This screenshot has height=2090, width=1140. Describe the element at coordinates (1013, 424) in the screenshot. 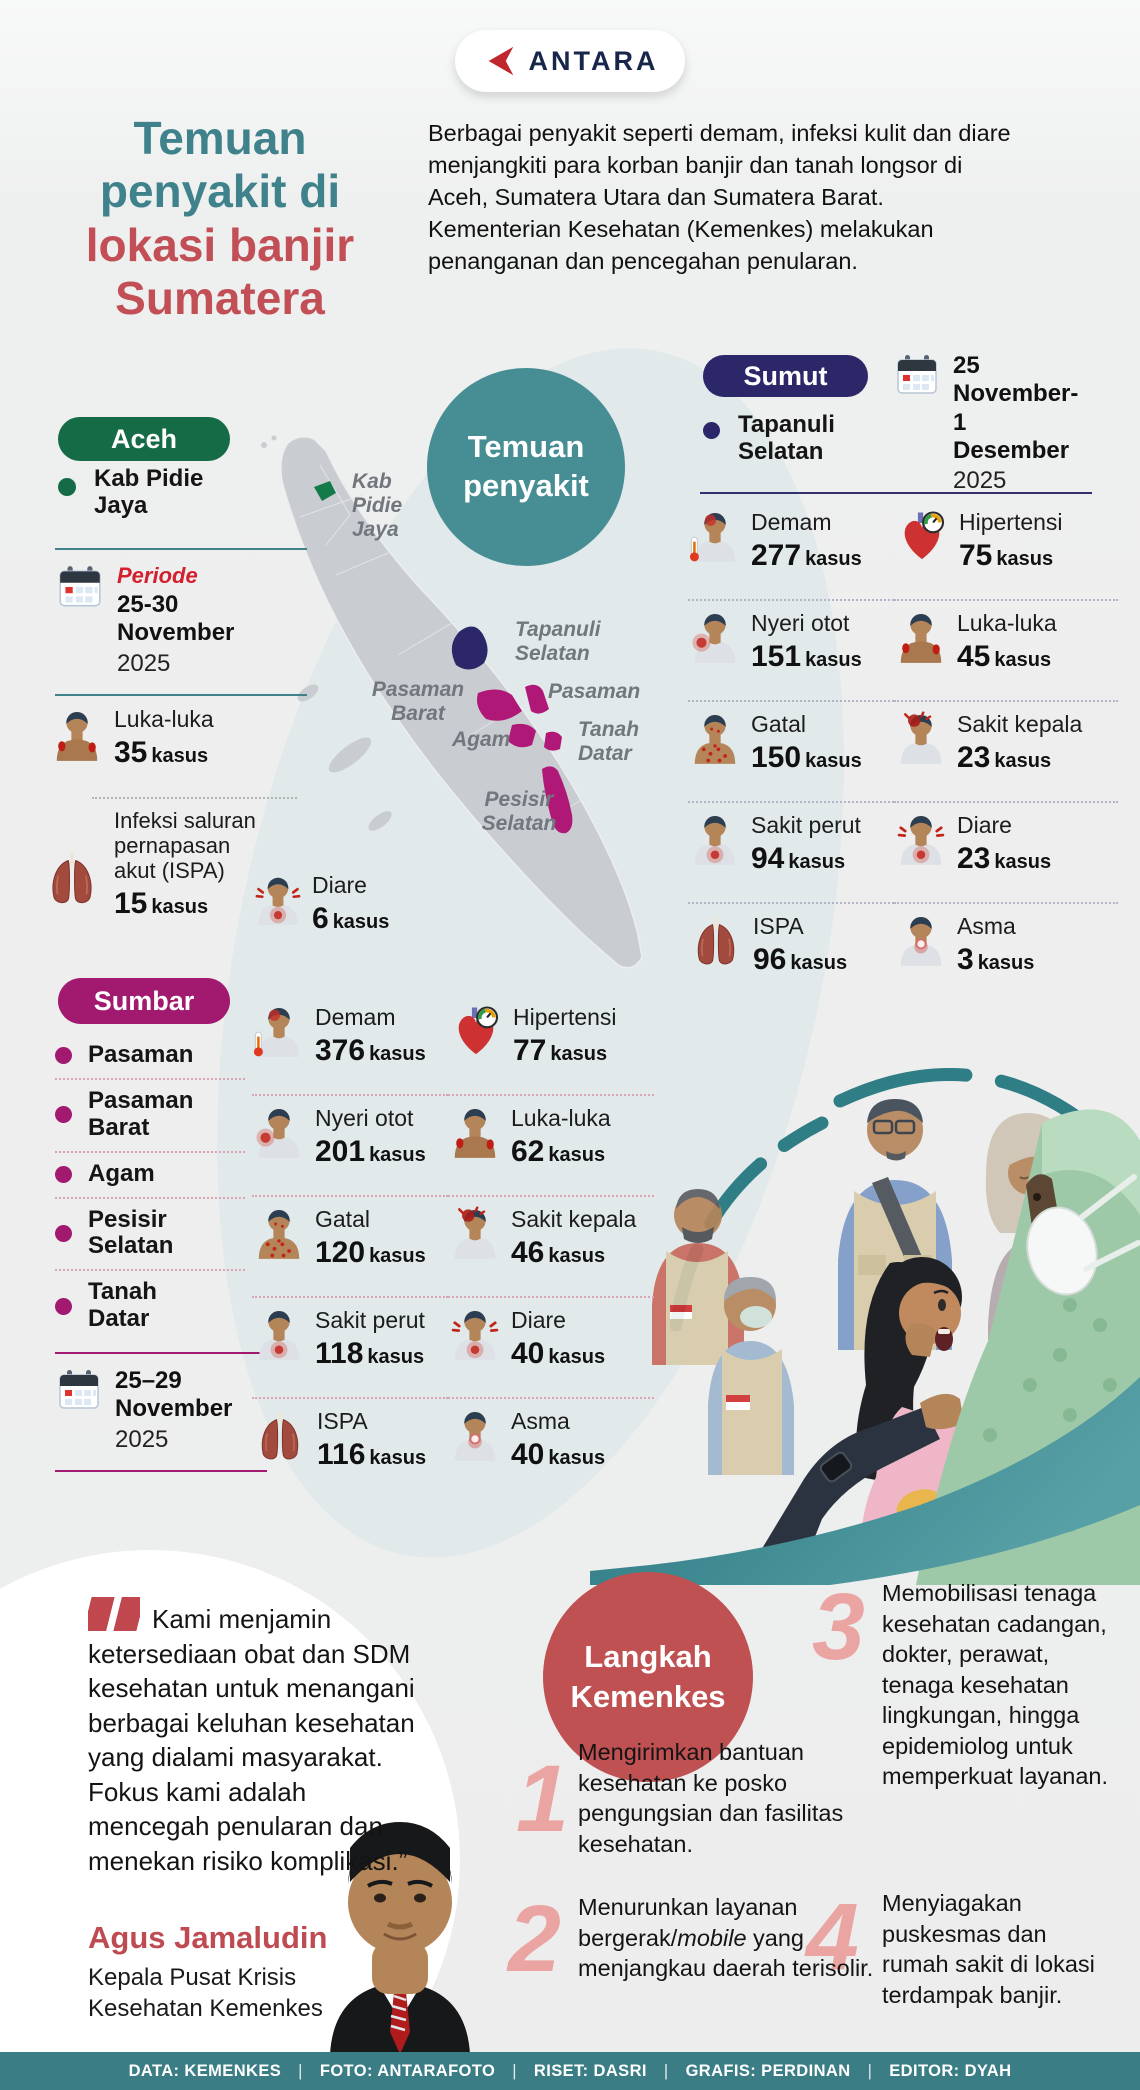

I see `sumut-period: 25 November- 1 Desember 2025` at that location.